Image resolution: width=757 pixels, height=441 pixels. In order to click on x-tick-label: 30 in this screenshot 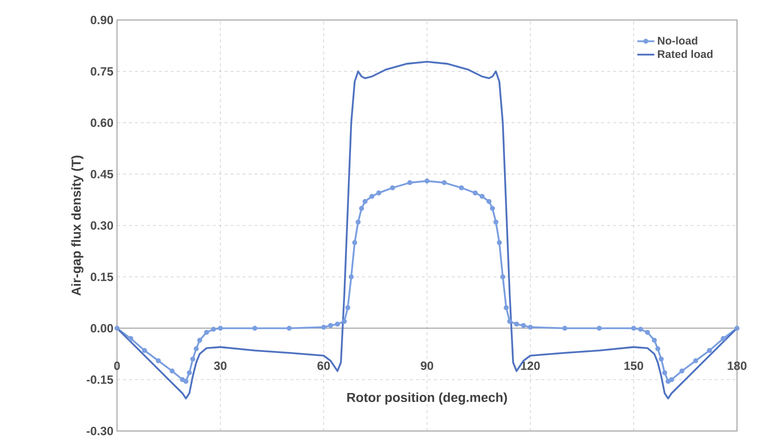, I will do `click(220, 366)`.